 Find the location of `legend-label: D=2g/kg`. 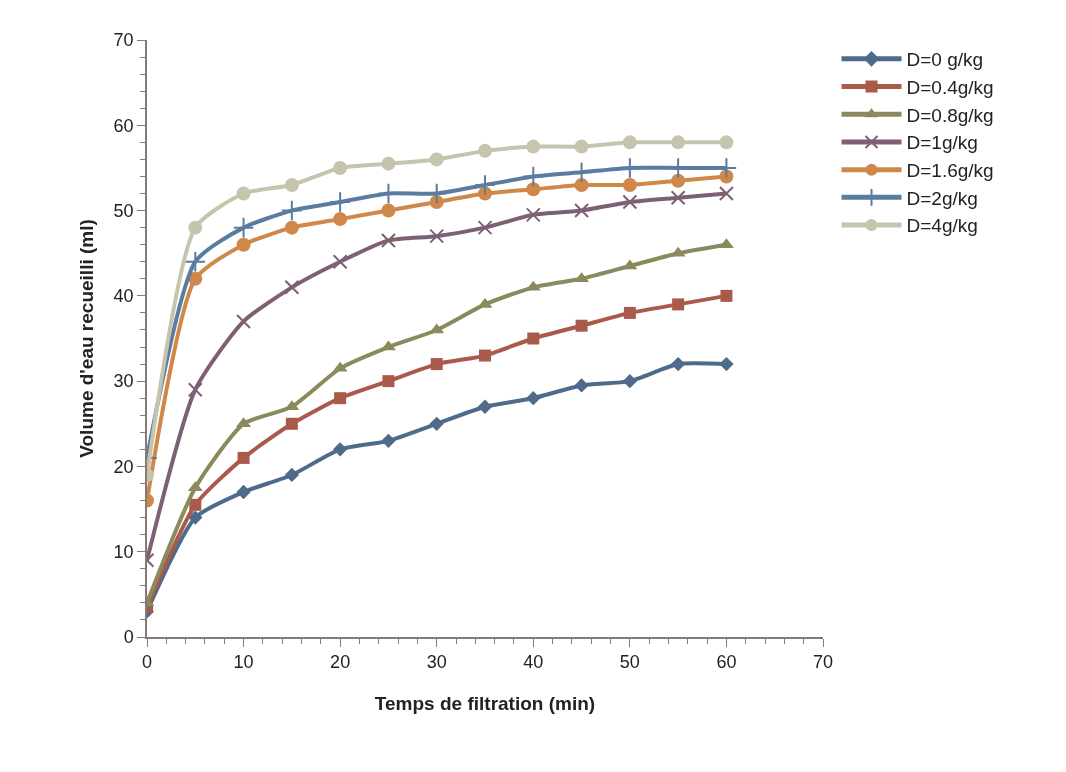

legend-label: D=2g/kg is located at coordinates (942, 198).